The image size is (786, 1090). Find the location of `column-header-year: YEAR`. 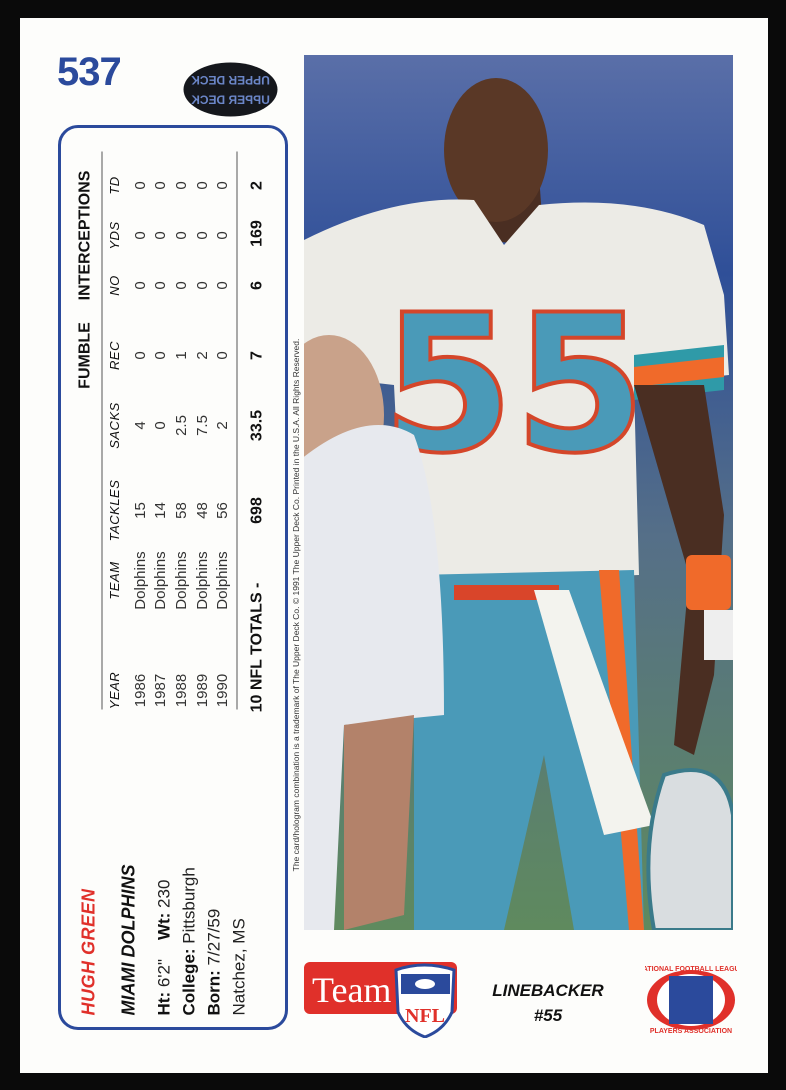

column-header-year: YEAR is located at coordinates (114, 690).